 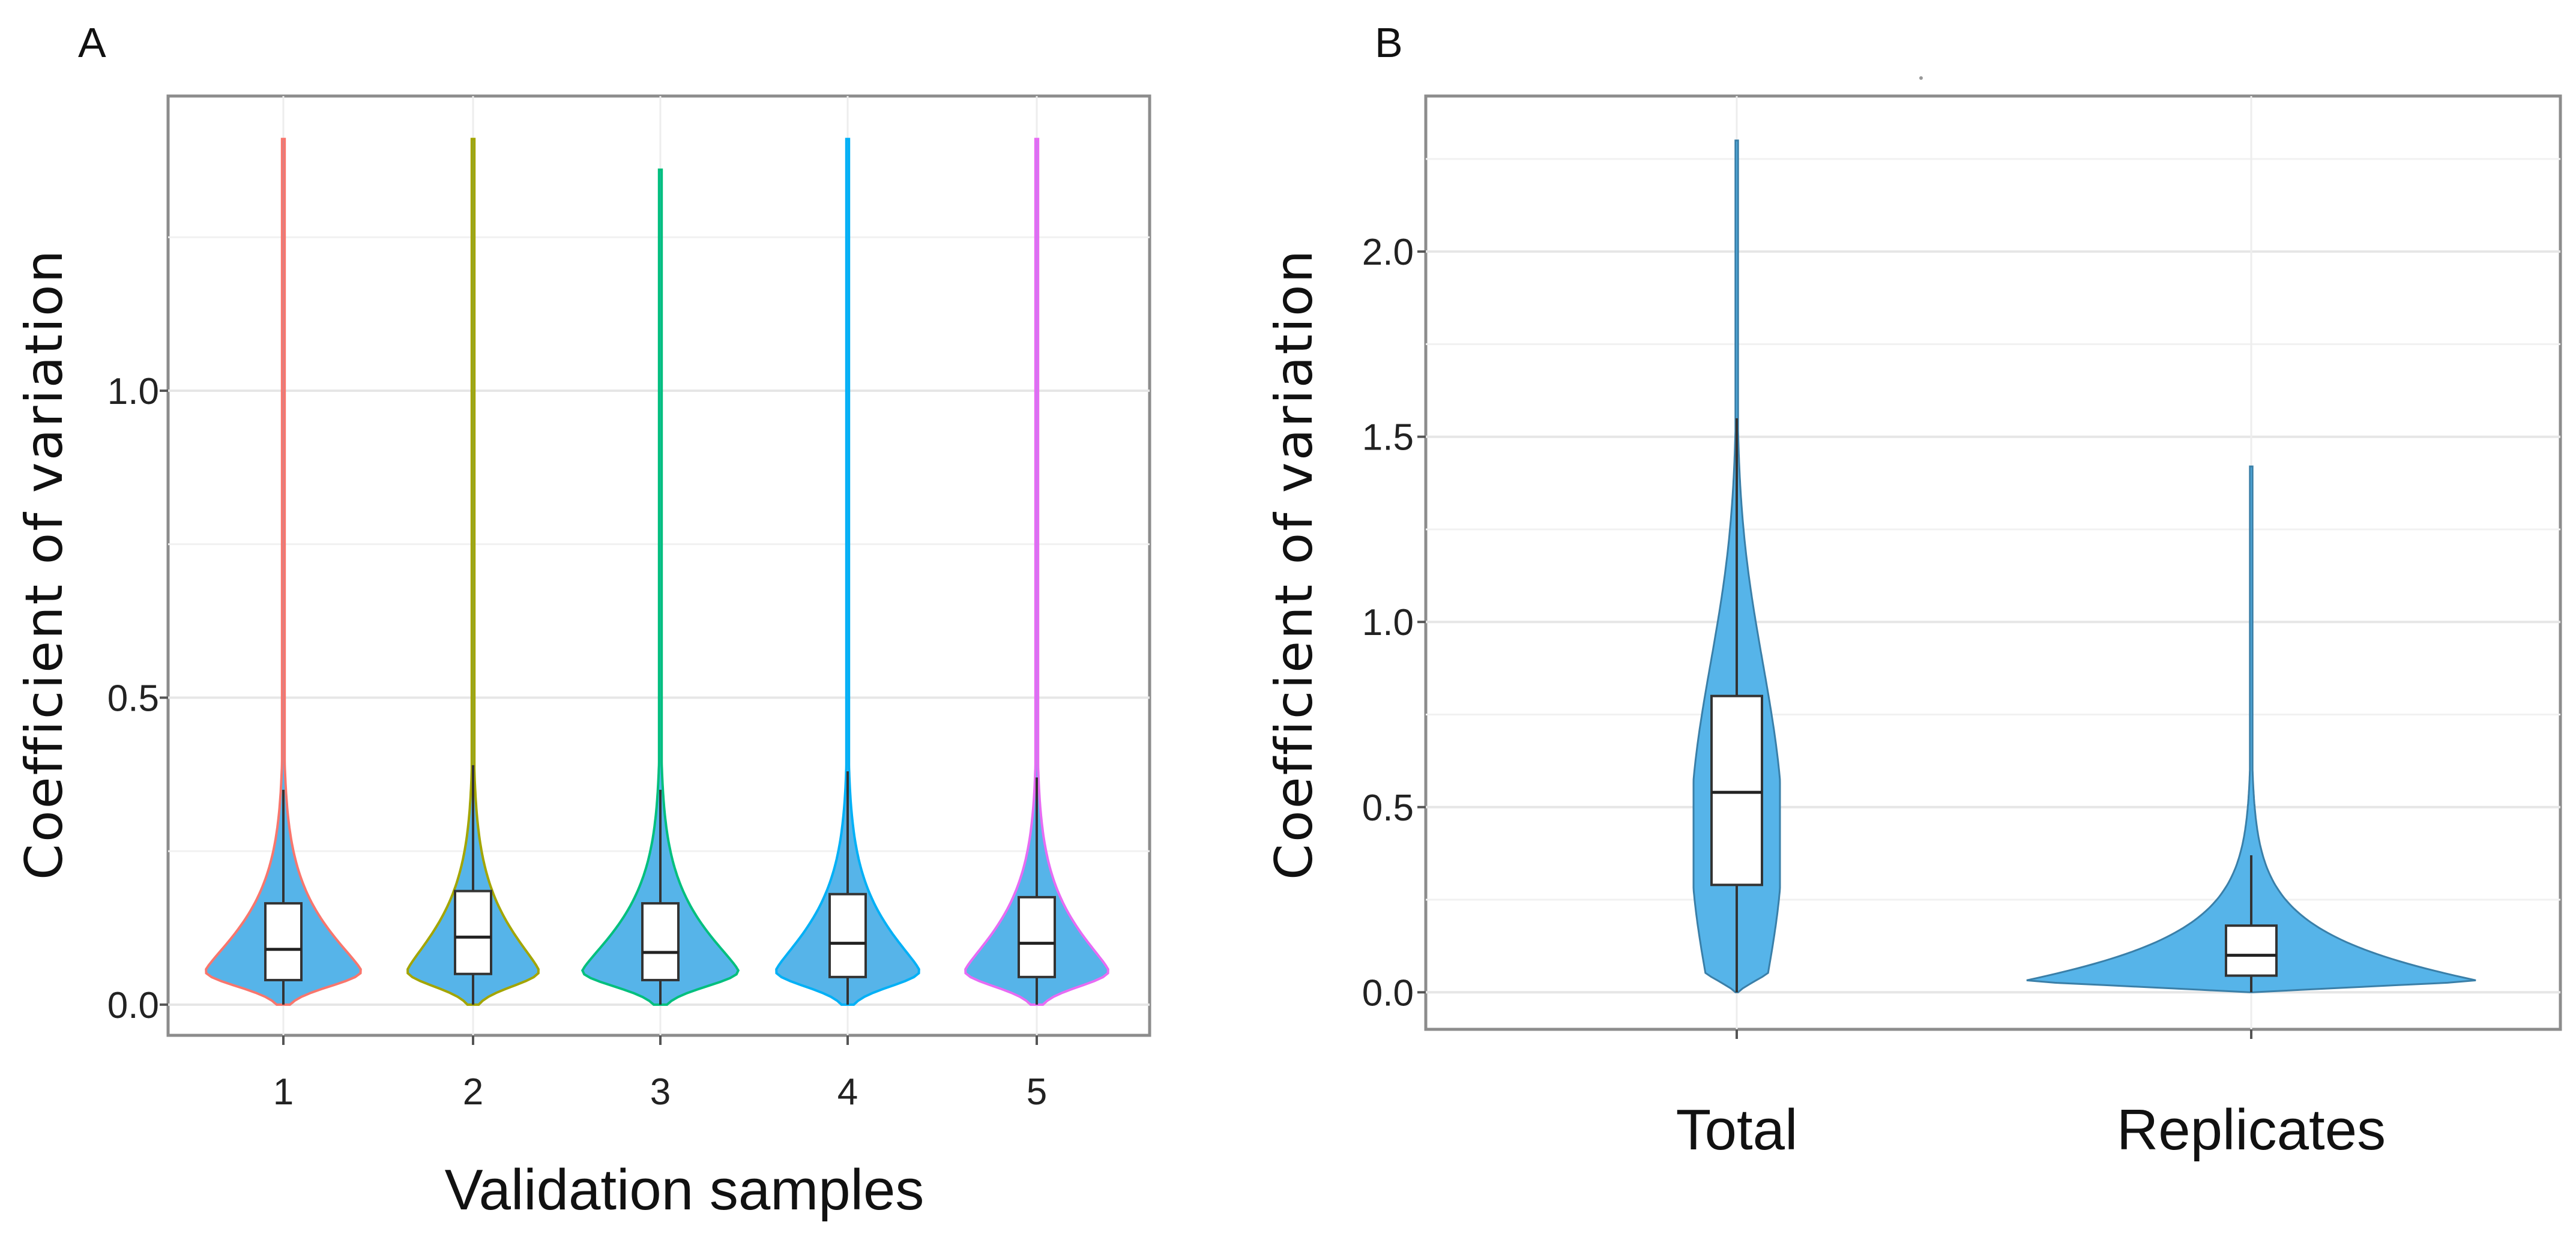 What do you see at coordinates (1388, 438) in the screenshot?
I see `y-tick-label: 1.5` at bounding box center [1388, 438].